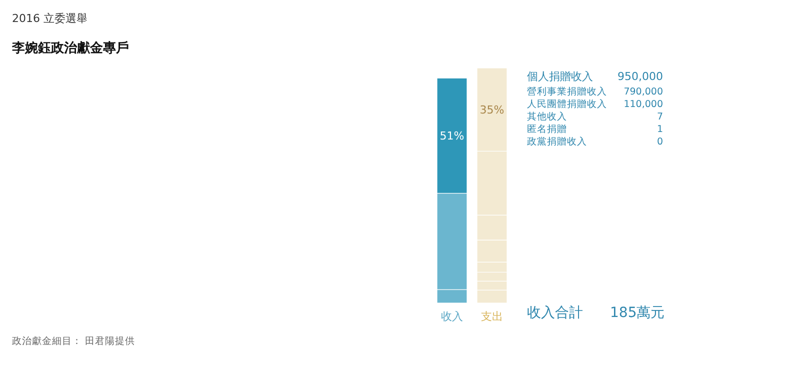  I want to click on text: 1, so click(659, 129).